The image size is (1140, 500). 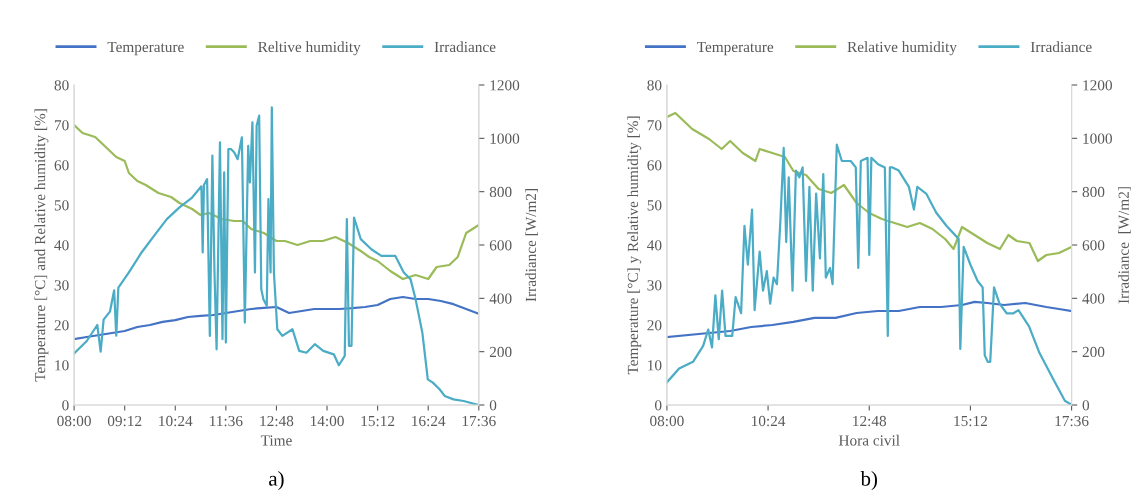 What do you see at coordinates (327, 421) in the screenshot?
I see `x-tick-label: 14:00` at bounding box center [327, 421].